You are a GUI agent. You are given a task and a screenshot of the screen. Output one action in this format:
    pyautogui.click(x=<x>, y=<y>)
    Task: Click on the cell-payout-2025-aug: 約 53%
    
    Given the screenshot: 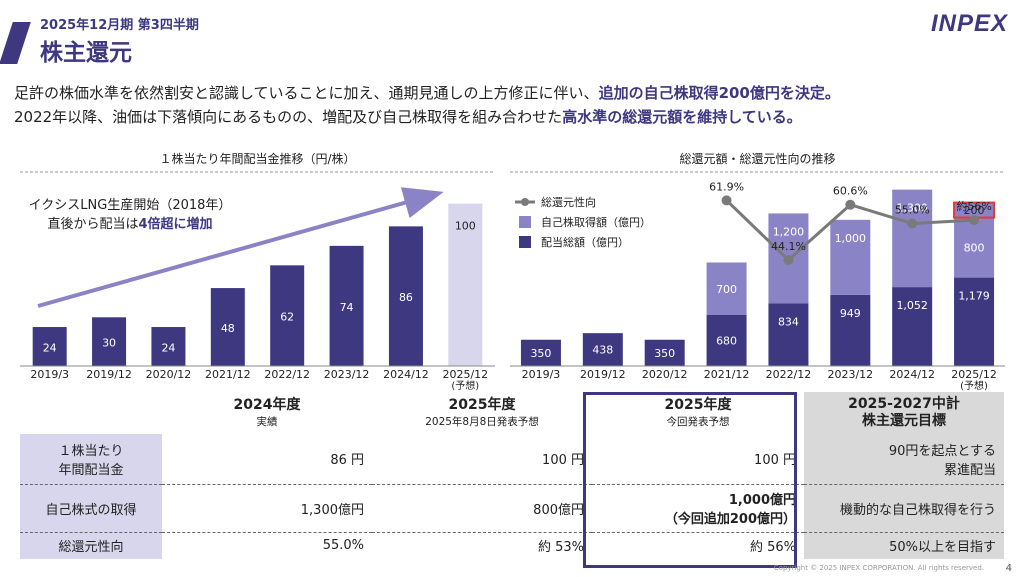 What is the action you would take?
    pyautogui.click(x=560, y=548)
    